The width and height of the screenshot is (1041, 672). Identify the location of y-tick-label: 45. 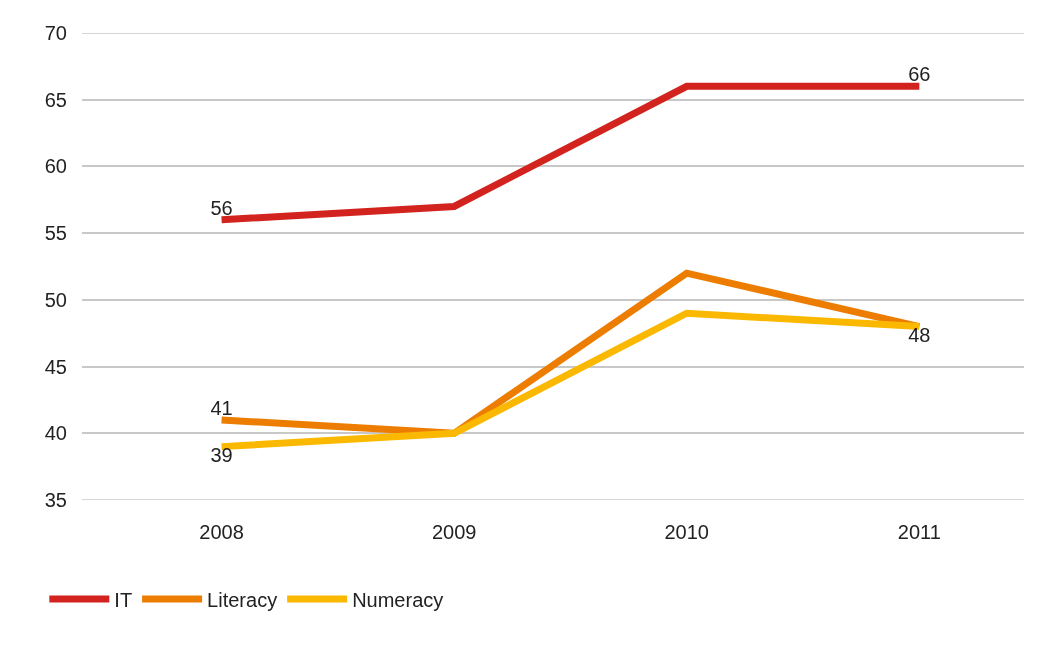
(55, 366).